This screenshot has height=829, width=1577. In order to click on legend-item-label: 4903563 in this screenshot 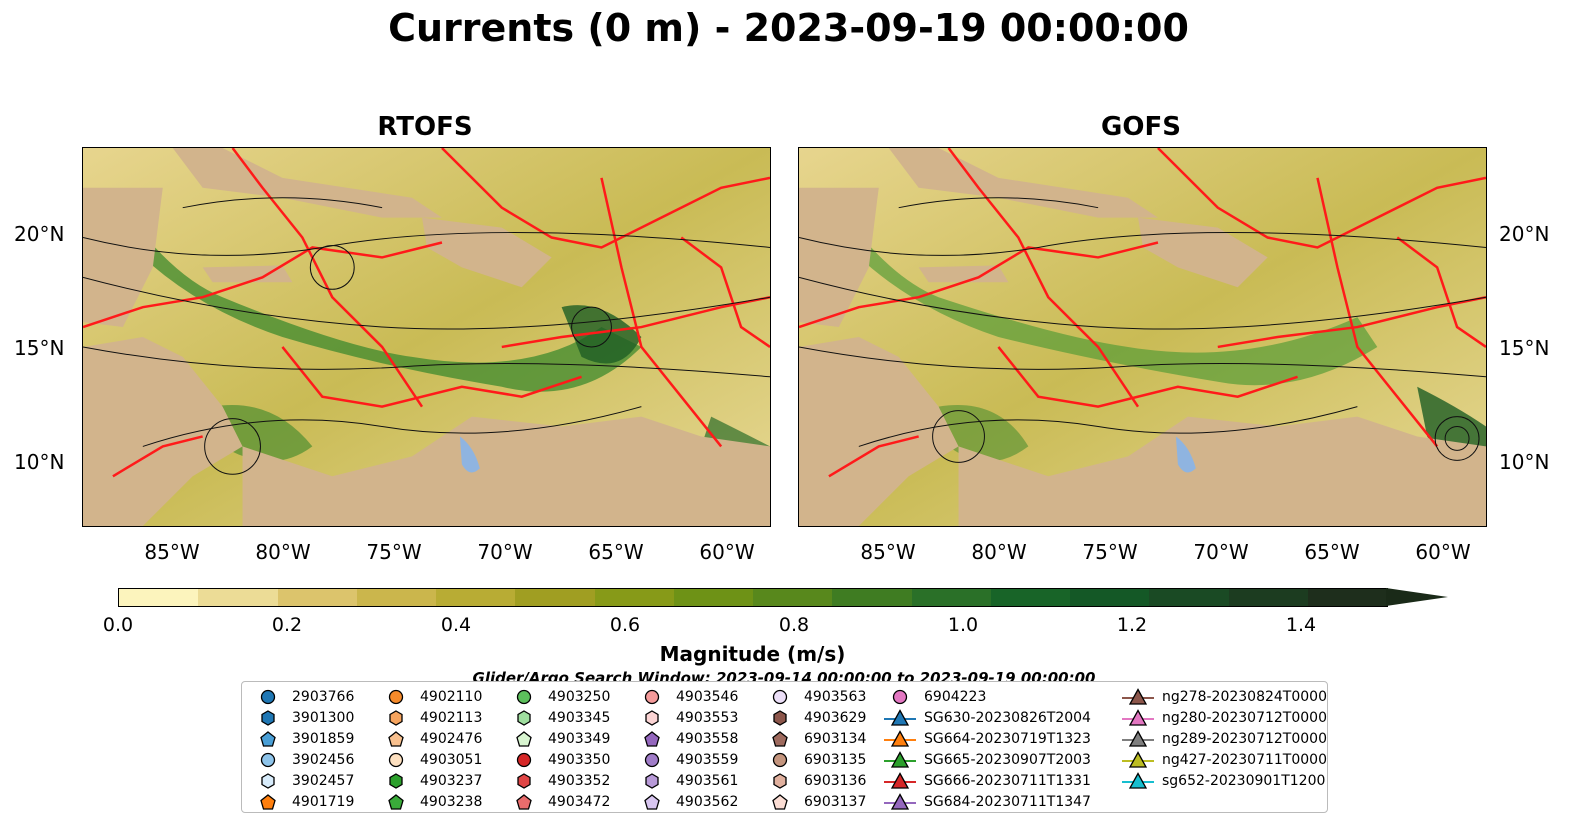, I will do `click(835, 696)`.